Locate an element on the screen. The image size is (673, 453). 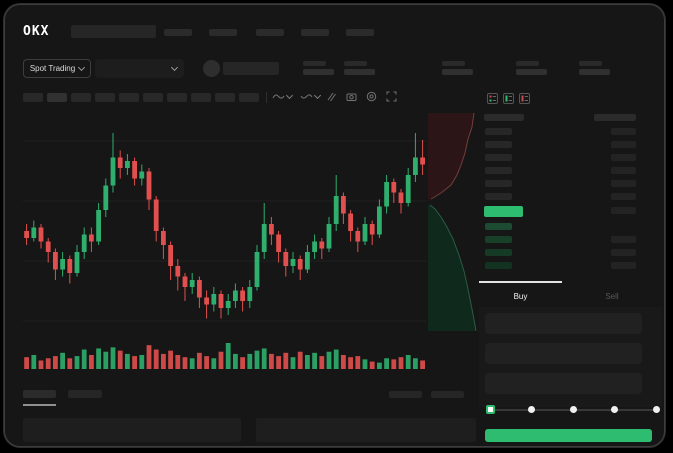
tab-sell: Sell is located at coordinates (612, 296).